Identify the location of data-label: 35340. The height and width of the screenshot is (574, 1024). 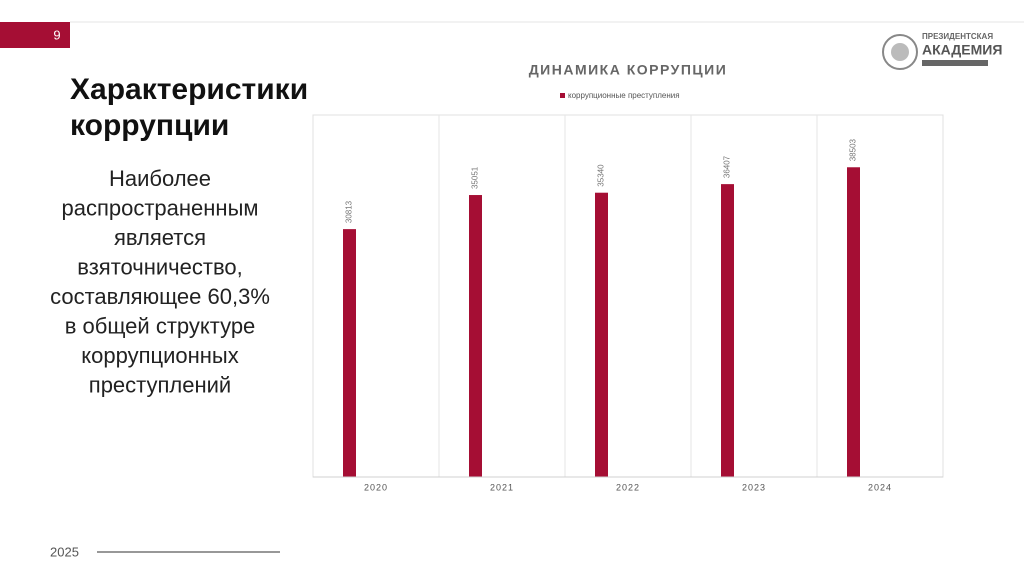
(601, 175).